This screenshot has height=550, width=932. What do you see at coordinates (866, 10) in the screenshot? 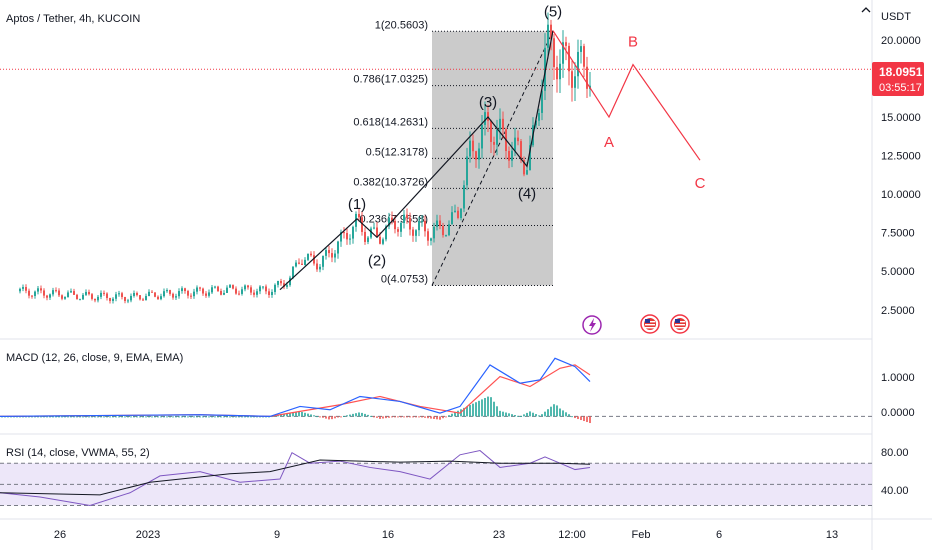
I see `chevron-up-icon` at bounding box center [866, 10].